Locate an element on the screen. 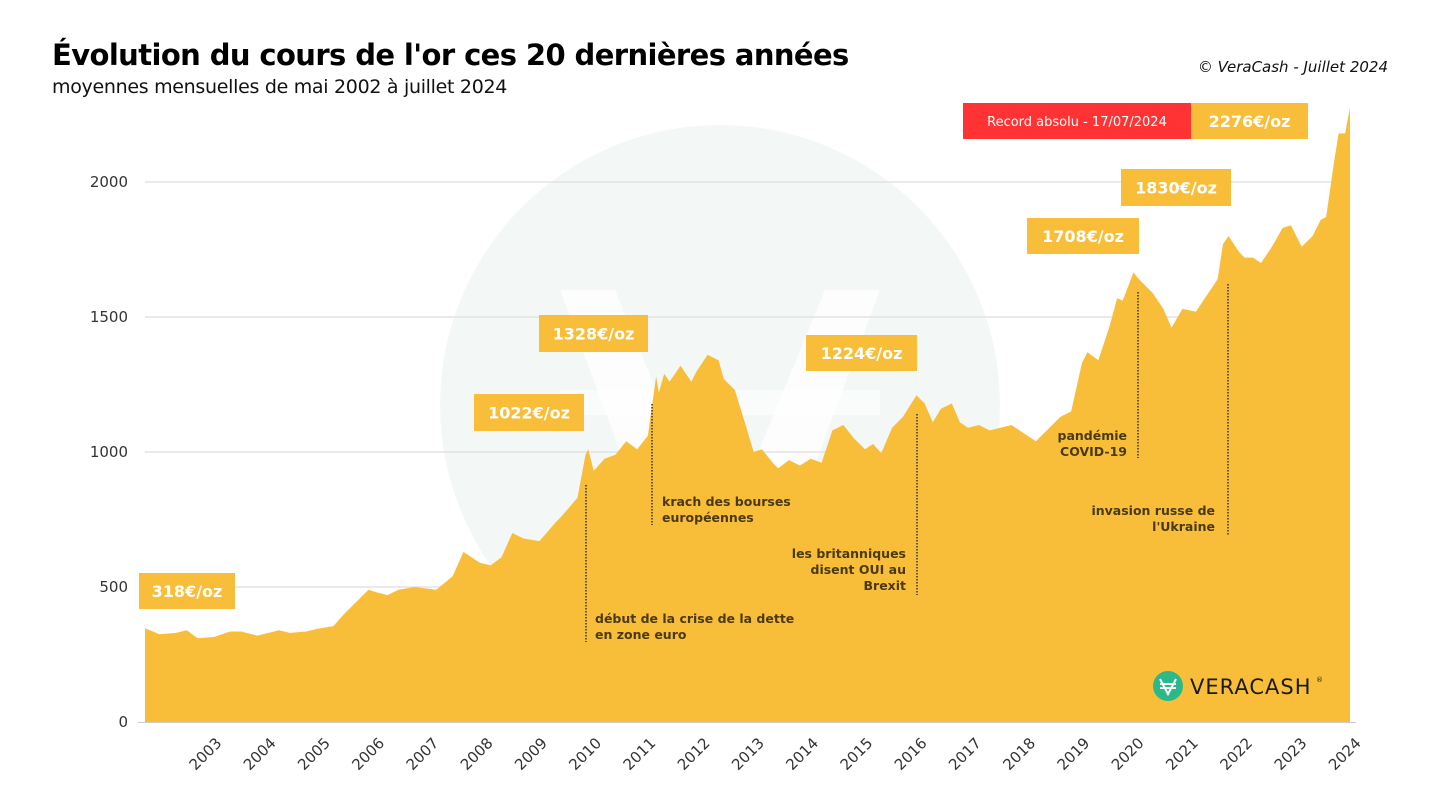 The width and height of the screenshot is (1440, 810). annotation-text: COVID-19 is located at coordinates (1093, 451).